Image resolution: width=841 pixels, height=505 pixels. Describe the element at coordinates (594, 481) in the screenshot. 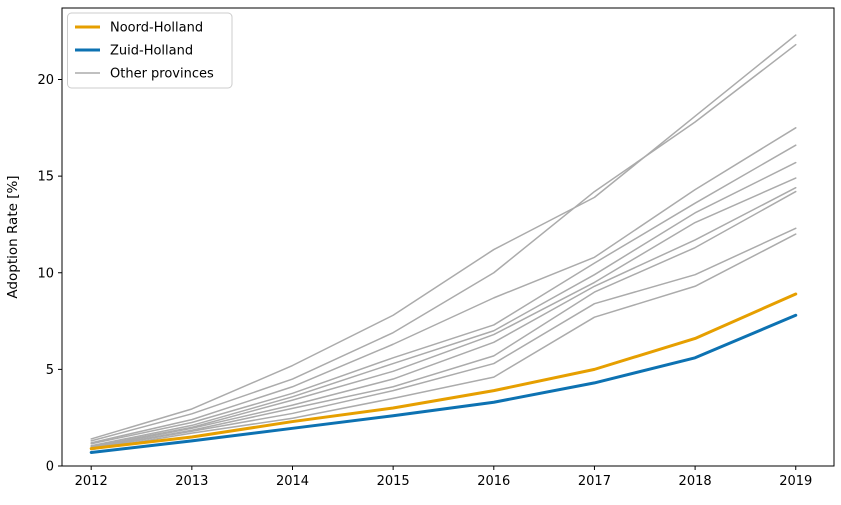

I see `x-tick-label: 2017` at that location.